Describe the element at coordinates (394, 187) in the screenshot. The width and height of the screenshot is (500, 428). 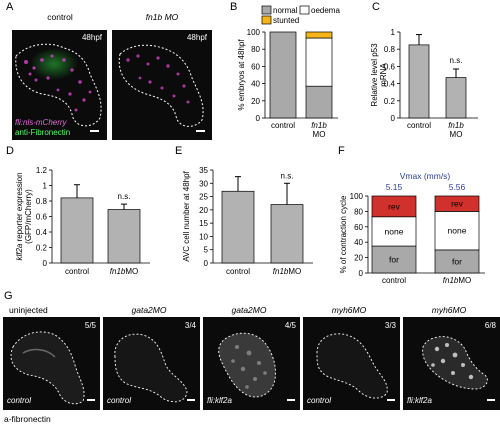
I see `vmax-value: 5.15` at that location.